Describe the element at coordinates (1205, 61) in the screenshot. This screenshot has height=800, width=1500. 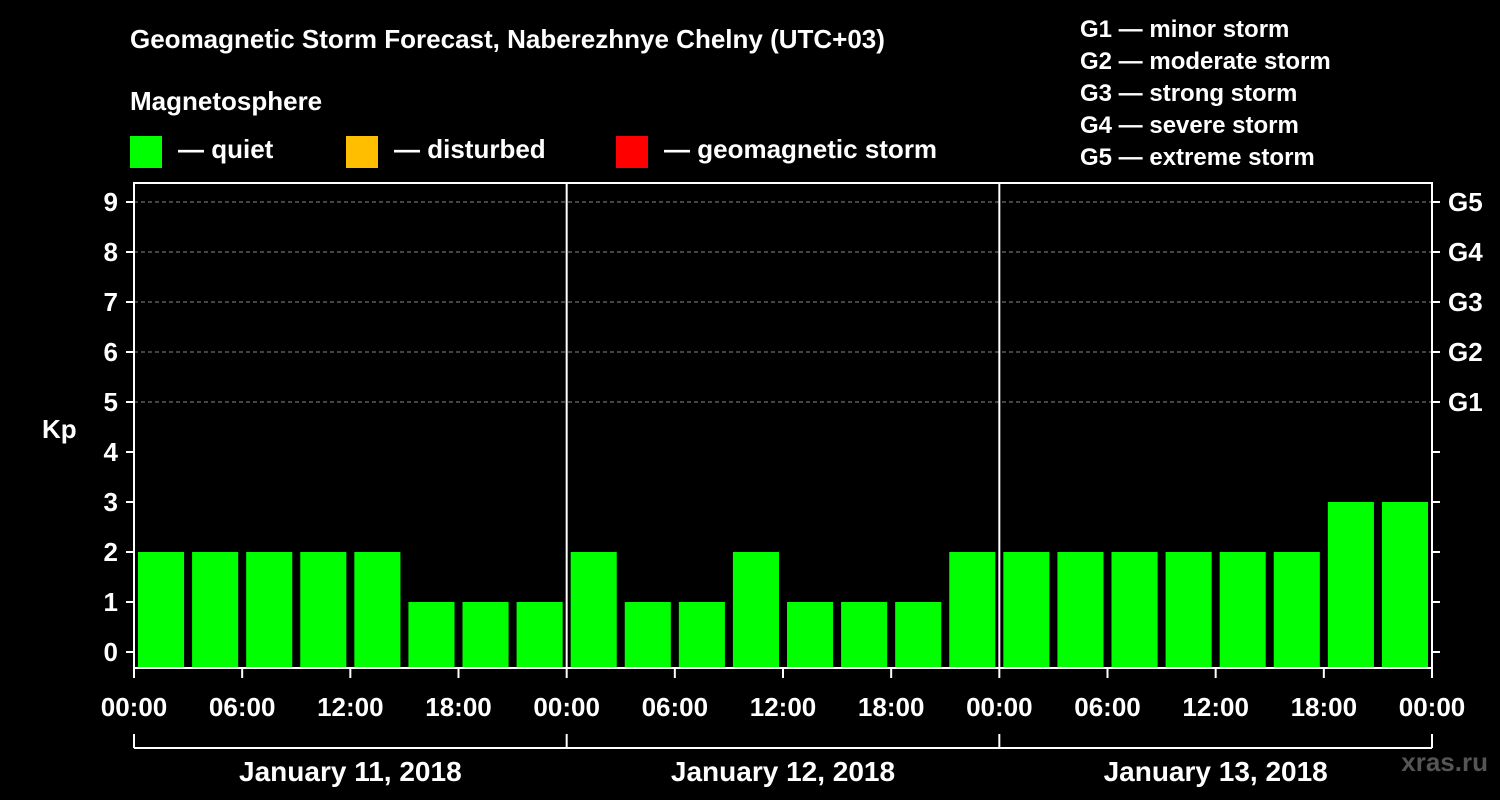
I see `storm-scale-g2: G2 — moderate storm` at that location.